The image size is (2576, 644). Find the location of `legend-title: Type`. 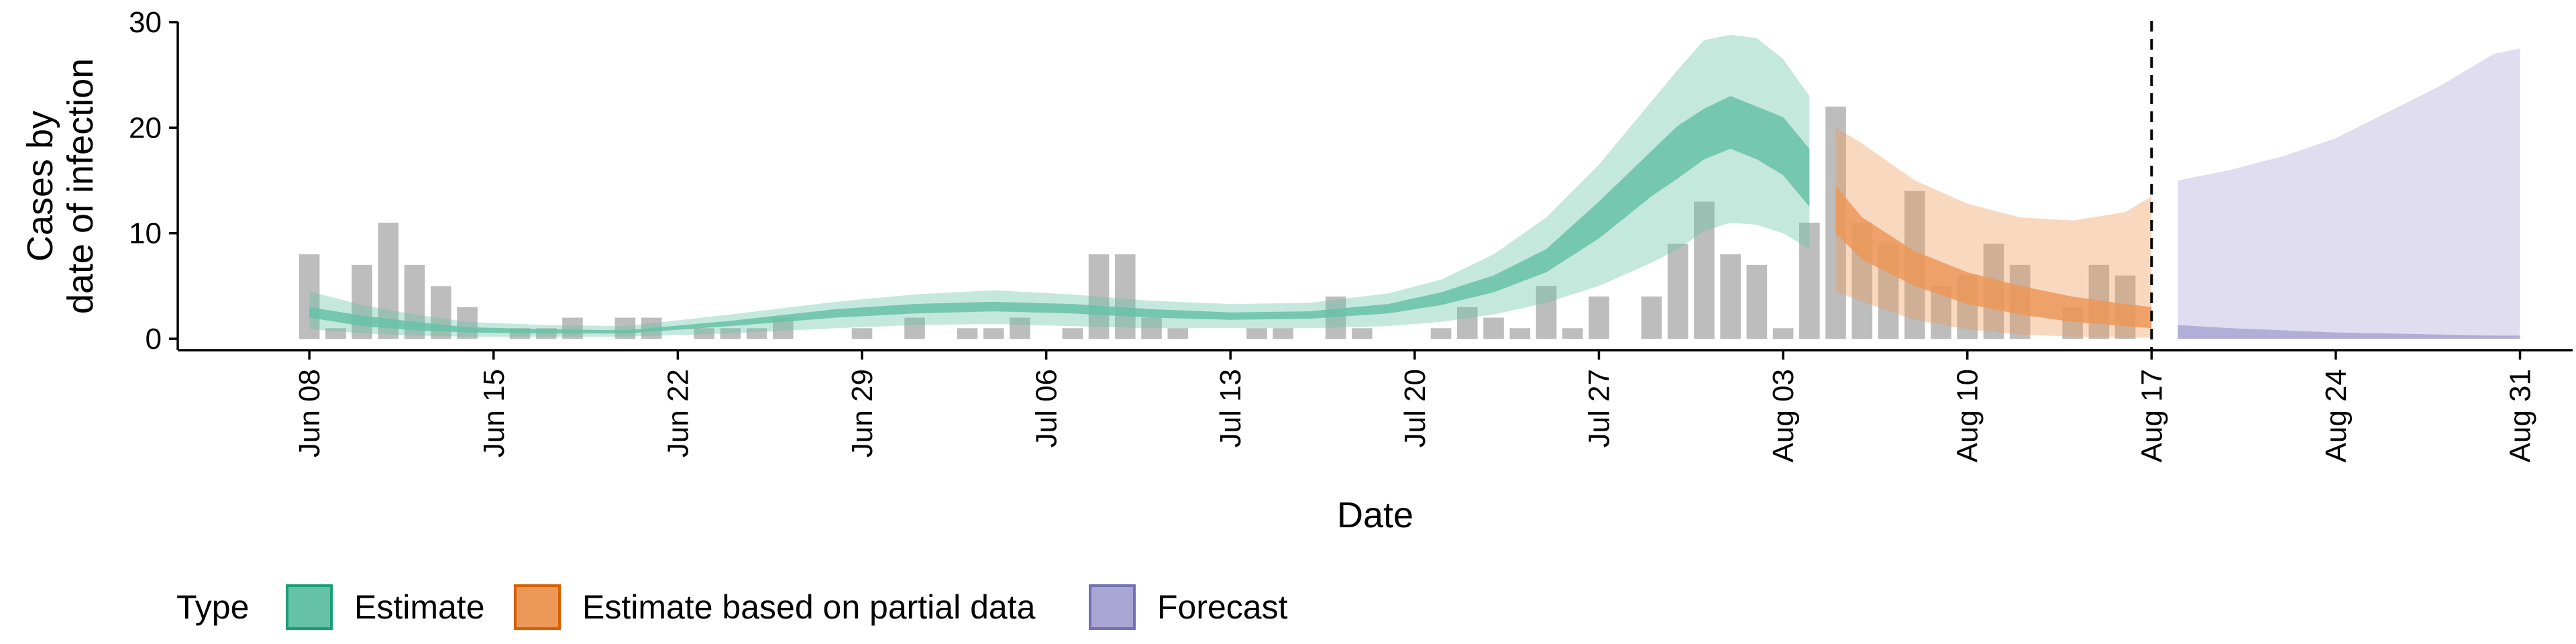

legend-title: Type is located at coordinates (212, 607).